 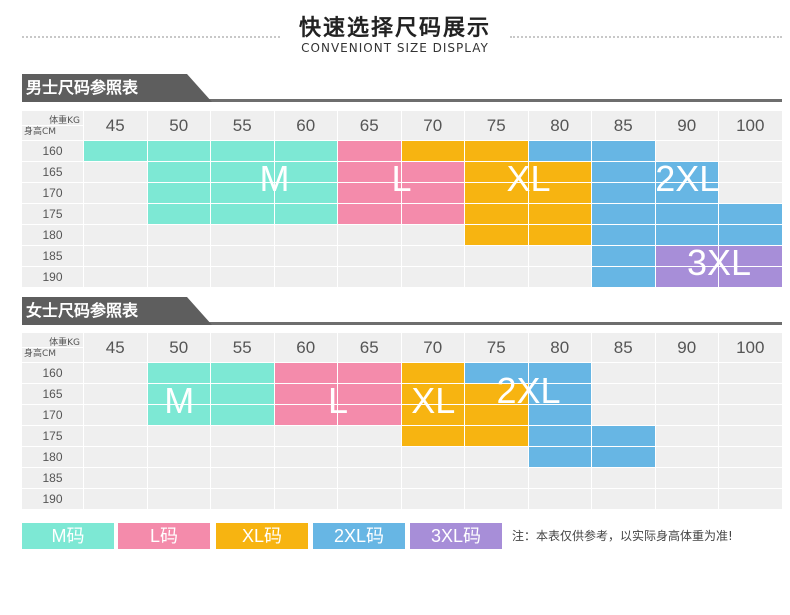 I want to click on weight-header: 50, so click(x=179, y=348).